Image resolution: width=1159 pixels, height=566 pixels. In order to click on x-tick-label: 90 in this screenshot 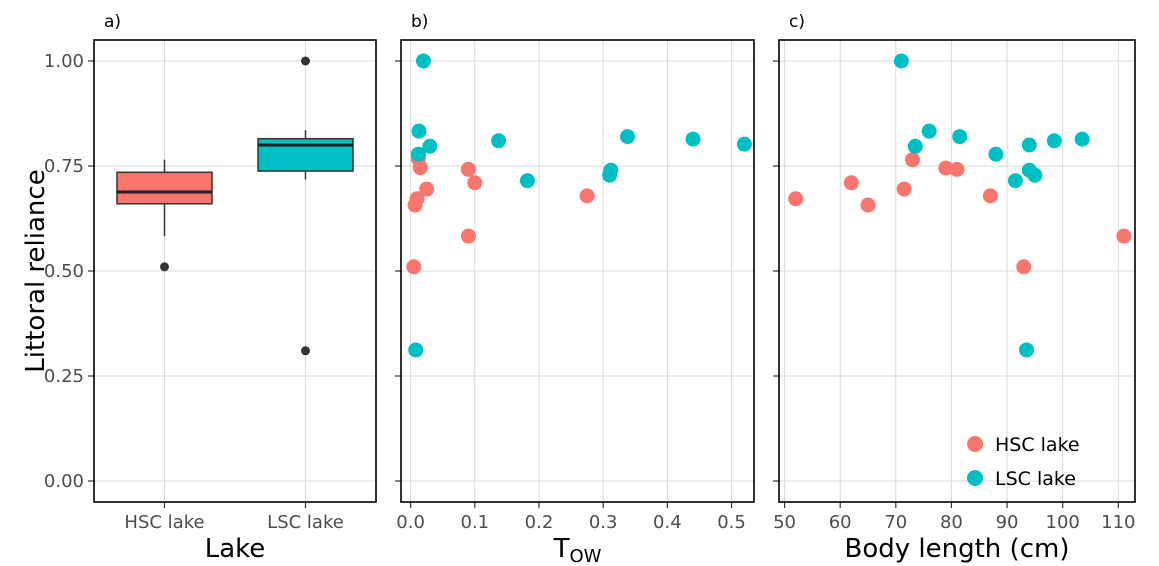, I will do `click(1007, 522)`.